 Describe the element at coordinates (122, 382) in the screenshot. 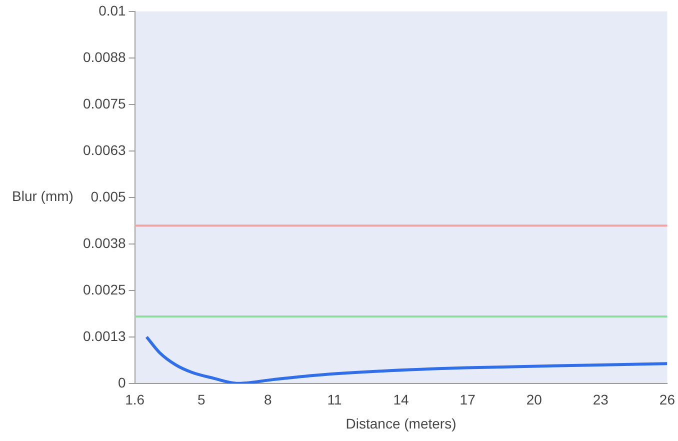

I see `y-tick-label: 0` at that location.